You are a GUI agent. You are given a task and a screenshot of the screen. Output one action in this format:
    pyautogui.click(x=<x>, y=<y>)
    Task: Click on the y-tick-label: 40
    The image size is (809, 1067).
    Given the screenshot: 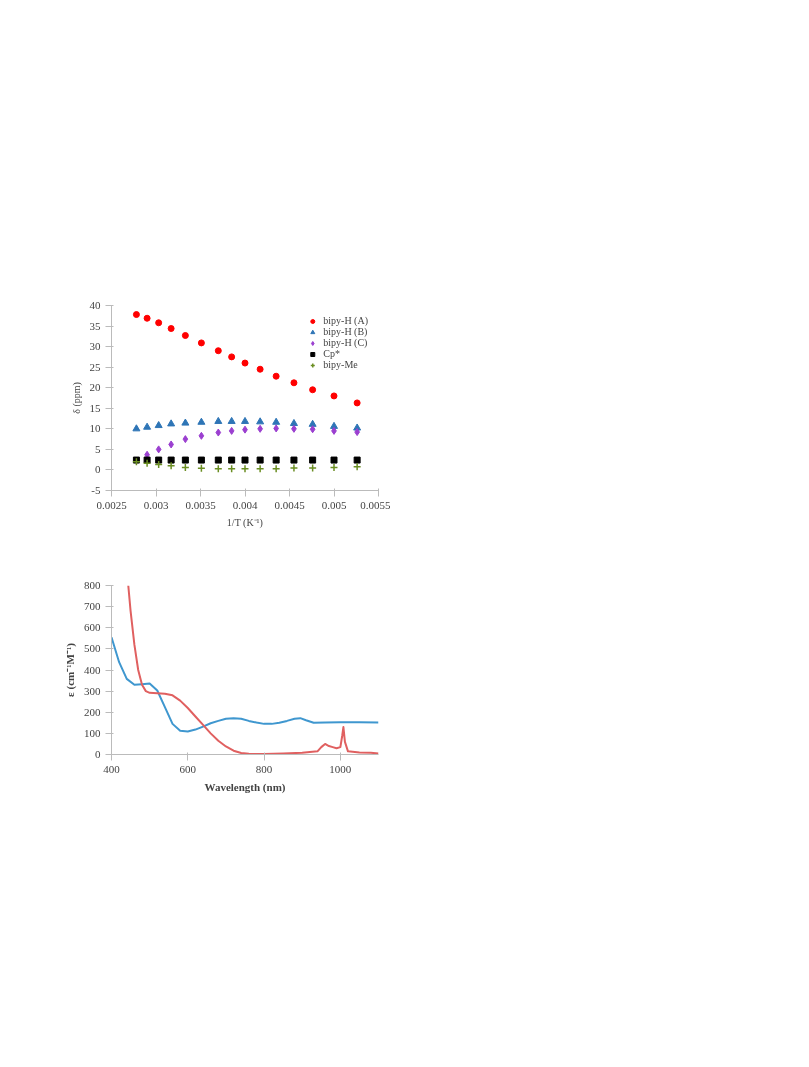 What is the action you would take?
    pyautogui.click(x=95, y=305)
    